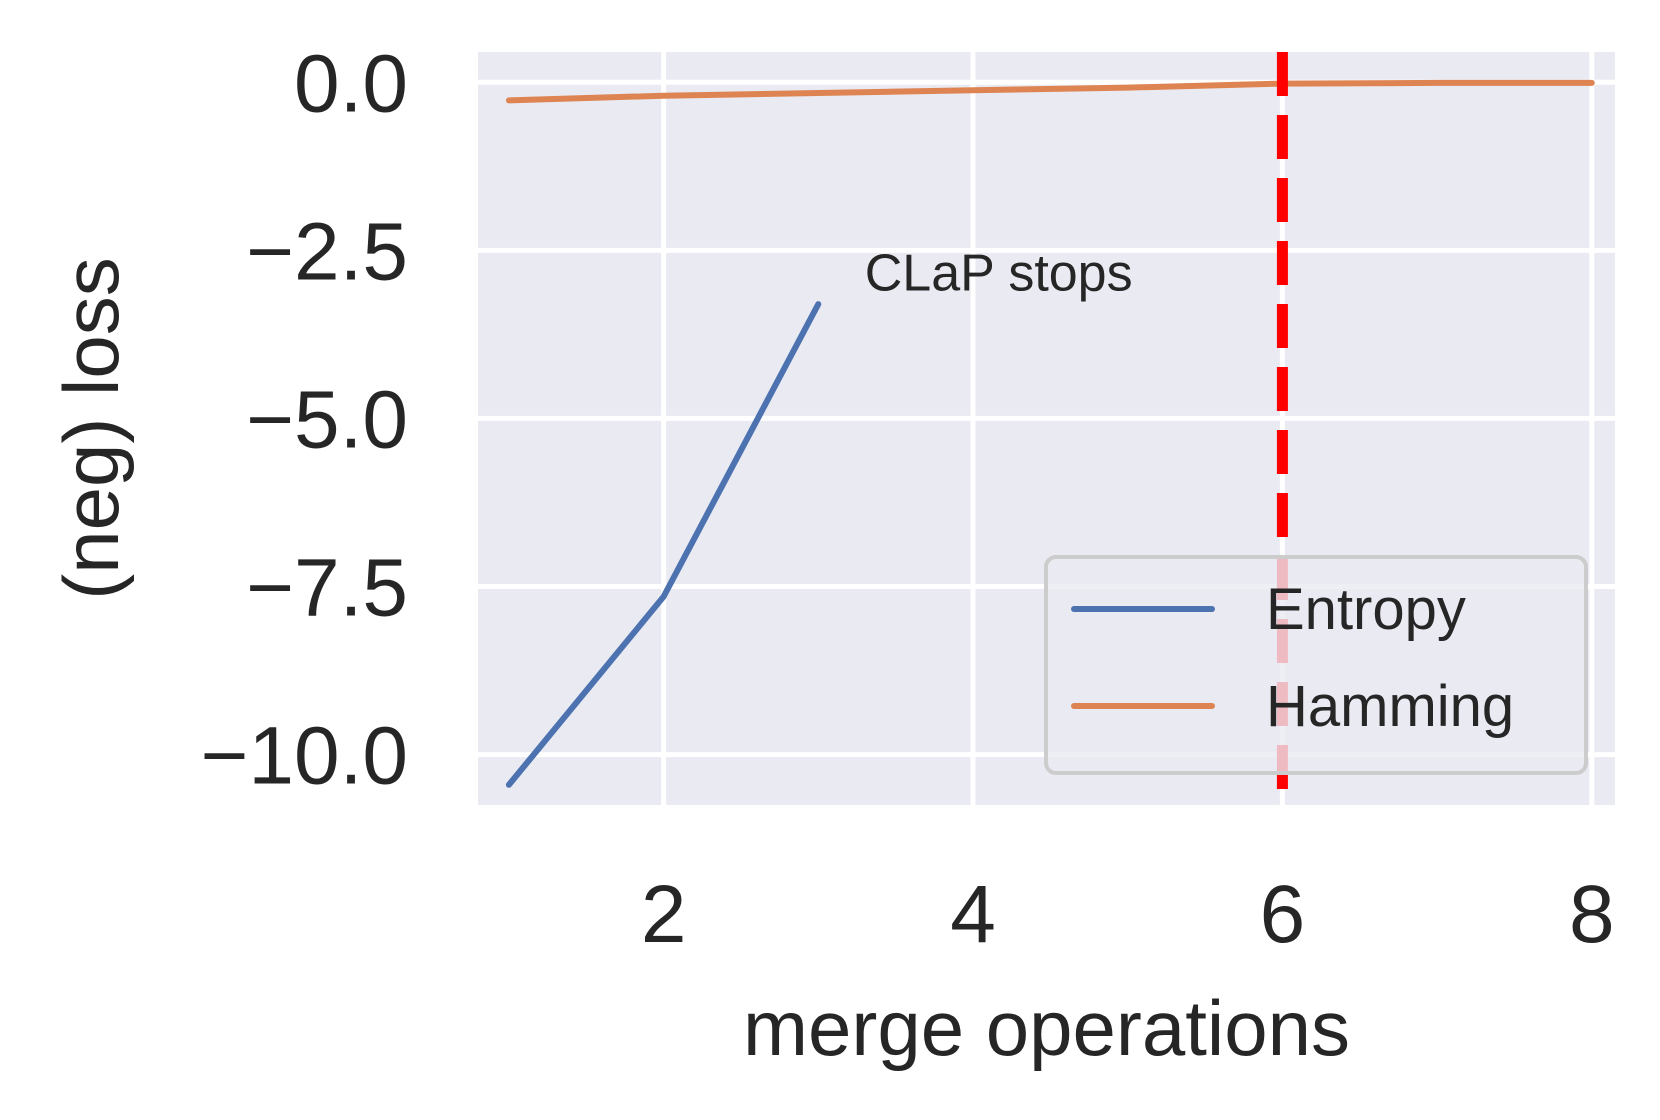 The image size is (1660, 1120). What do you see at coordinates (327, 419) in the screenshot?
I see `y-tick-label: −5.0` at bounding box center [327, 419].